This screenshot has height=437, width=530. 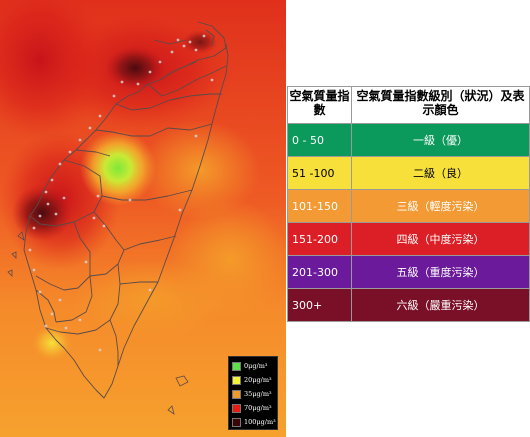 I want to click on legend-item-3: 70μg/m³, so click(x=253, y=408).